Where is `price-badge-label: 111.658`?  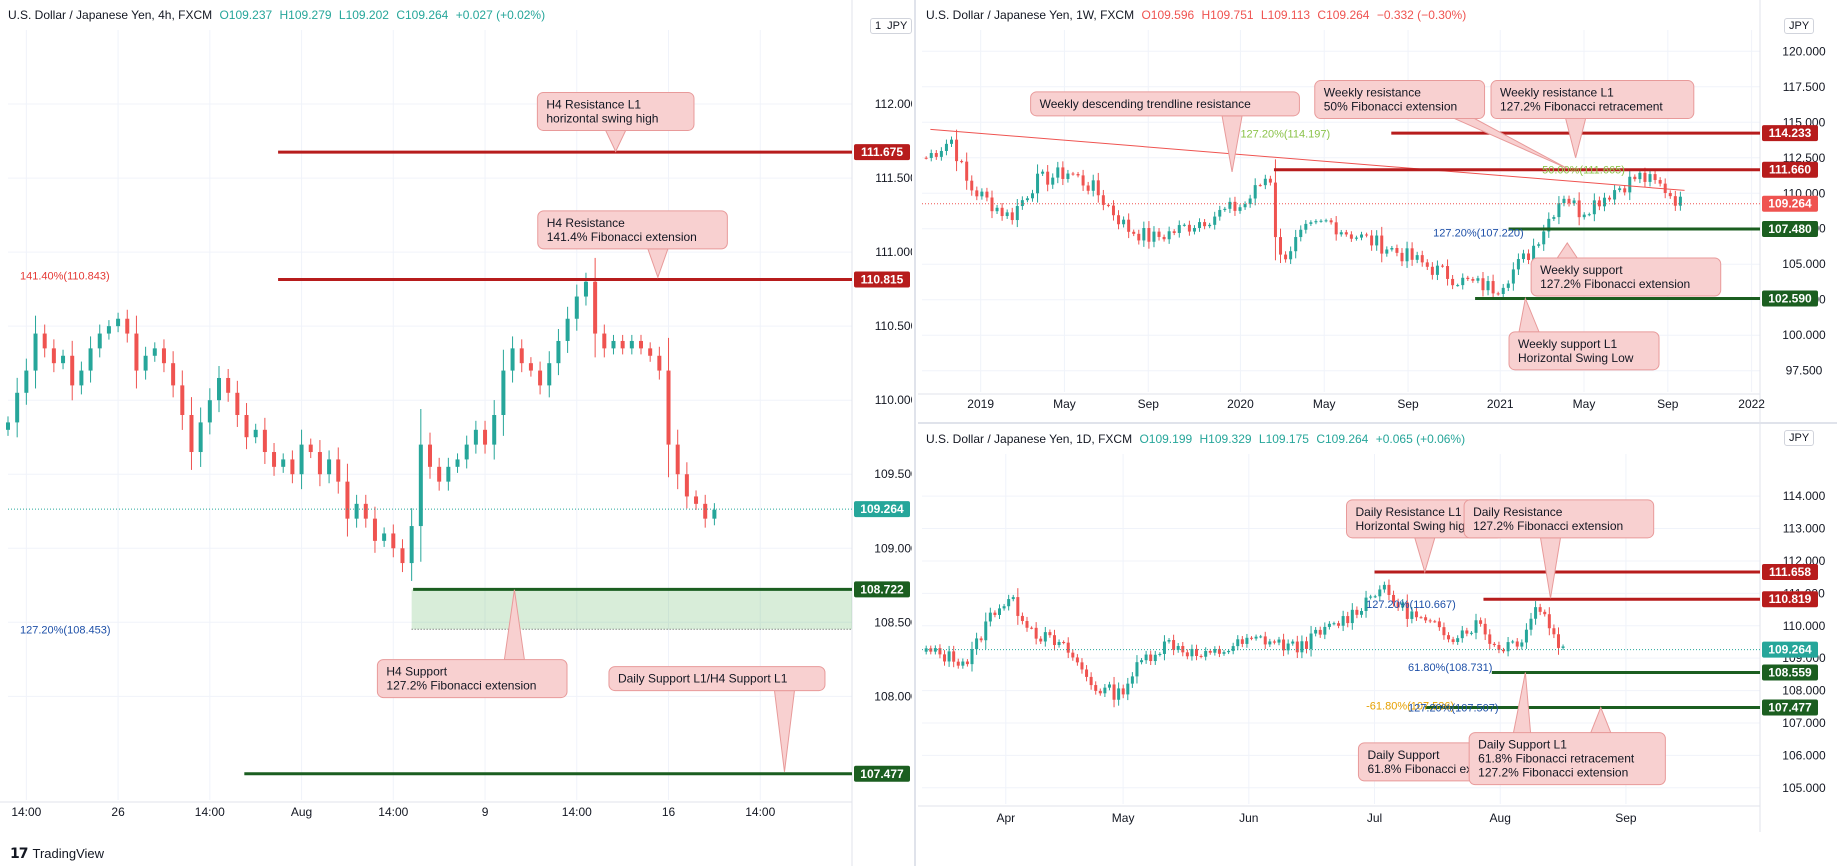
price-badge-label: 111.658 is located at coordinates (1790, 572).